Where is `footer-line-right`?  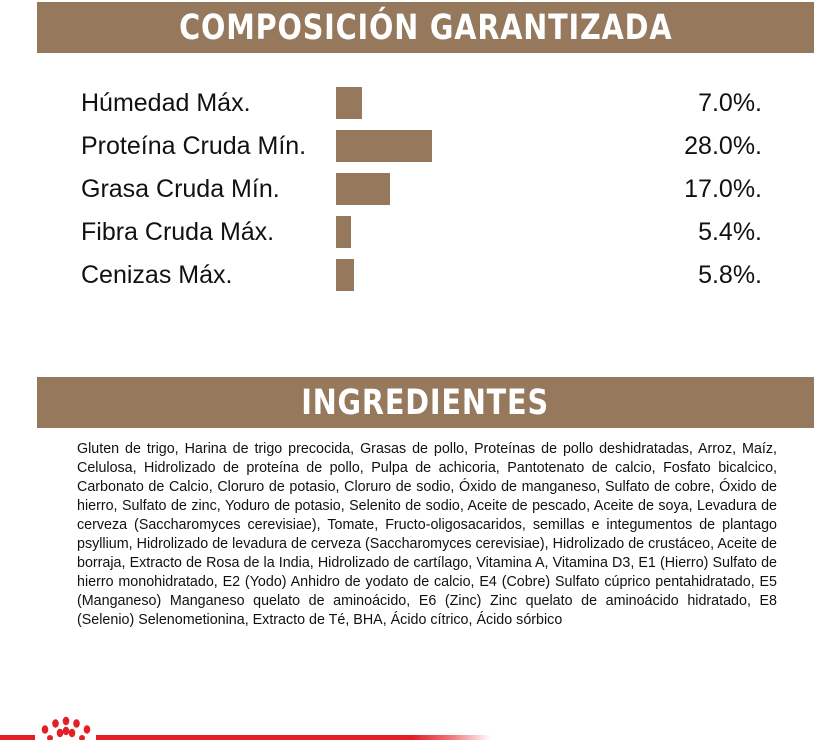
footer-line-right is located at coordinates (293, 737).